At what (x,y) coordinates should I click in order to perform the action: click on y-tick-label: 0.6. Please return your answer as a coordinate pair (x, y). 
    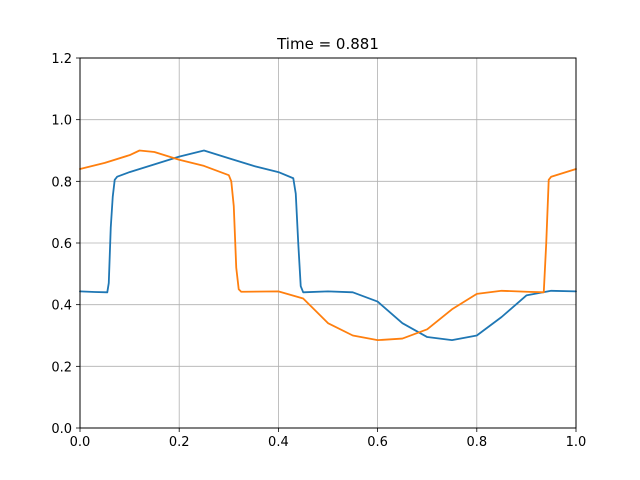
    Looking at the image, I should click on (61, 244).